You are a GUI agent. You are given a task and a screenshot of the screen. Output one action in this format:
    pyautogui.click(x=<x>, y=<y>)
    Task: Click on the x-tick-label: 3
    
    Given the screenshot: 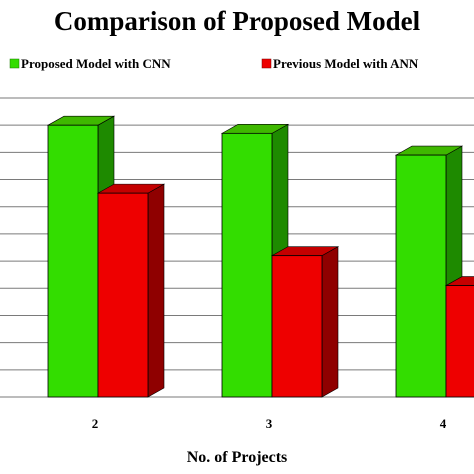 What is the action you would take?
    pyautogui.click(x=269, y=423)
    